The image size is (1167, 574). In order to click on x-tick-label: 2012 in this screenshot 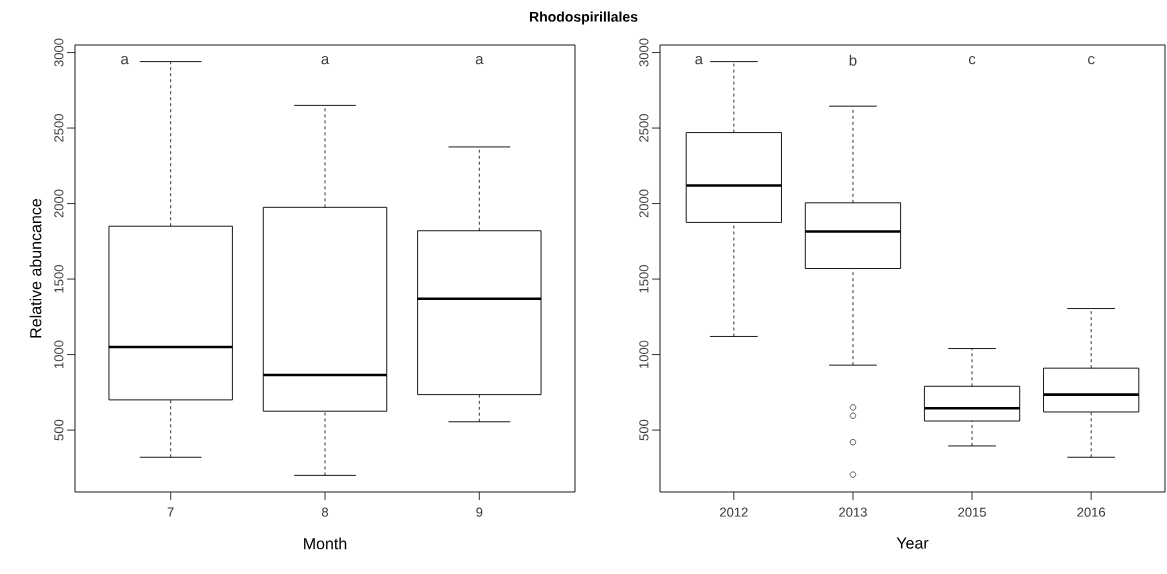, I will do `click(734, 512)`.